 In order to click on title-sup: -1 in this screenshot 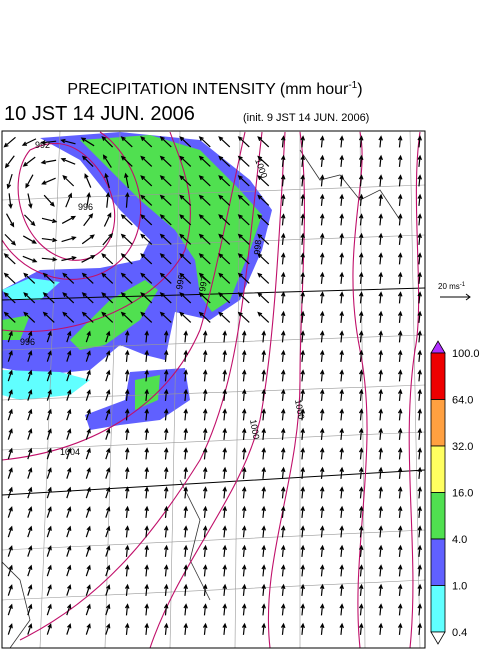, I will do `click(352, 85)`.